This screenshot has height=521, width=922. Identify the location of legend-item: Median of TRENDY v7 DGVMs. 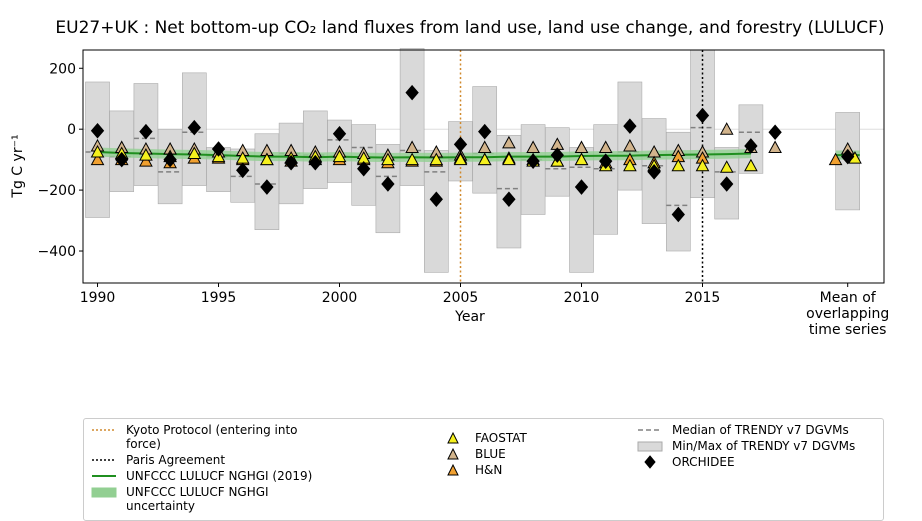
(756, 430).